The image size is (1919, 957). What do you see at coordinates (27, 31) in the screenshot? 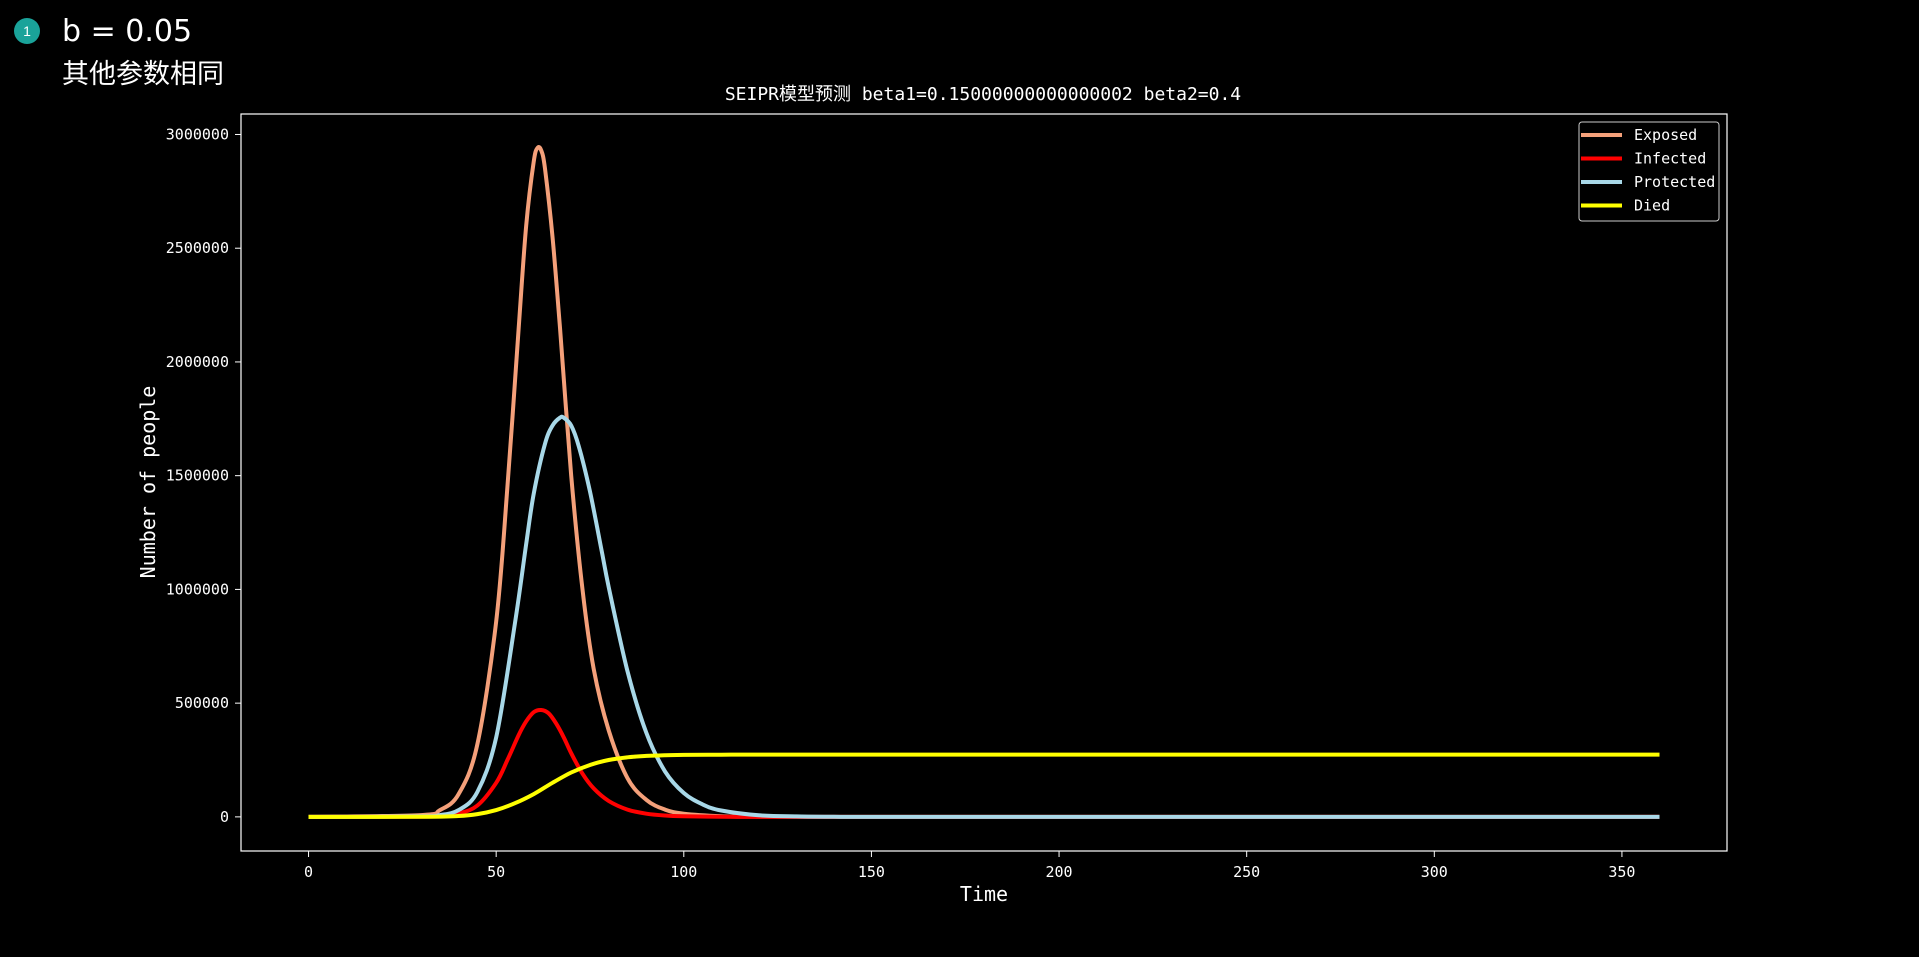
I see `step-number-badge: 1` at bounding box center [27, 31].